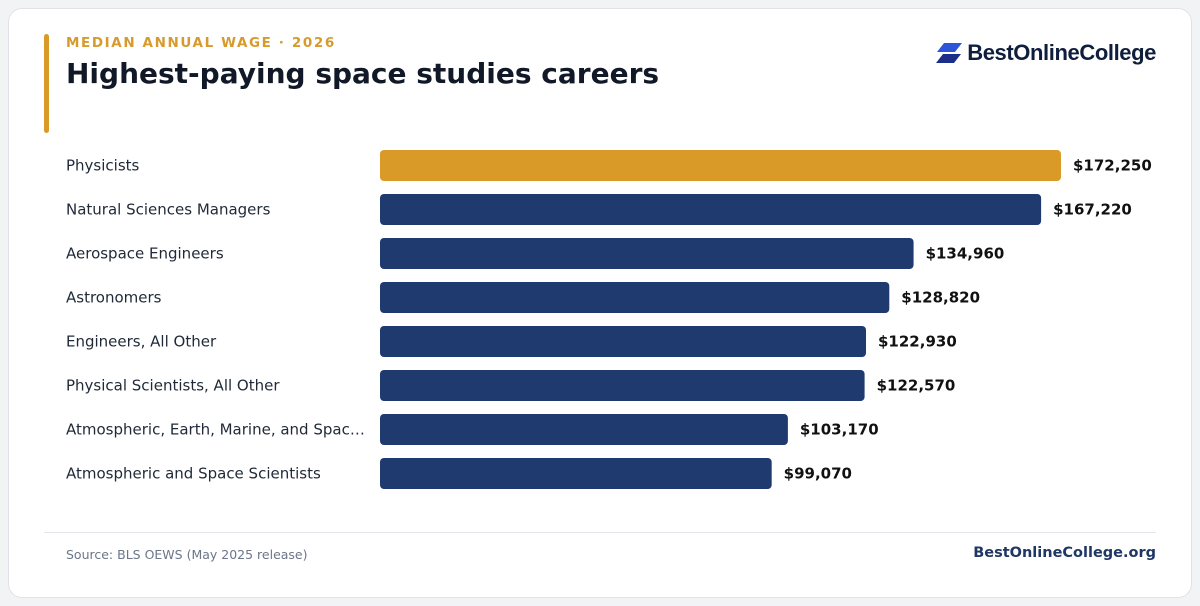 This screenshot has height=606, width=1200. Describe the element at coordinates (1061, 52) in the screenshot. I see `logo-text: BestOnlineCollege` at that location.